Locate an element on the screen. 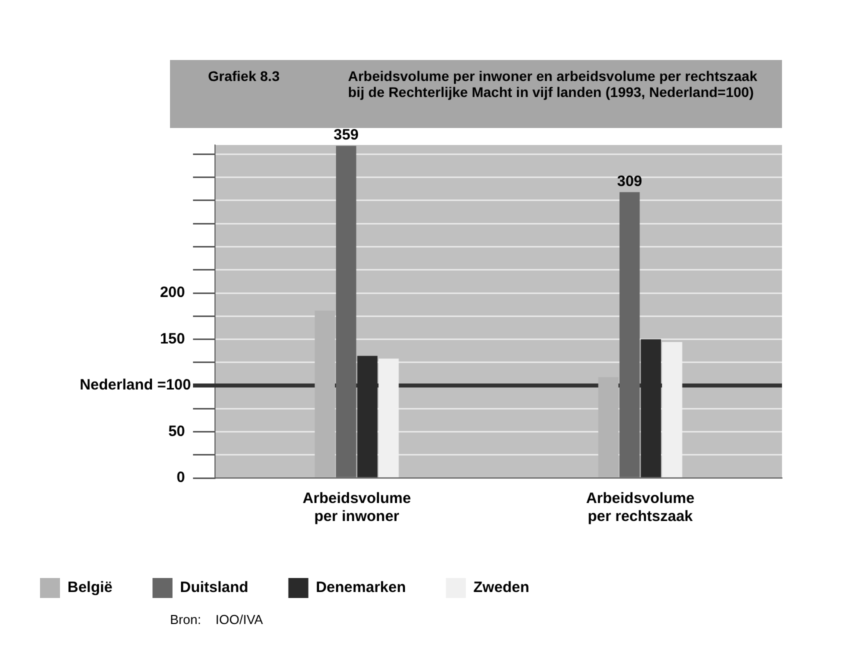 This screenshot has width=841, height=645. x-tick-label: Arbeidsvolume per inwoner is located at coordinates (356, 508).